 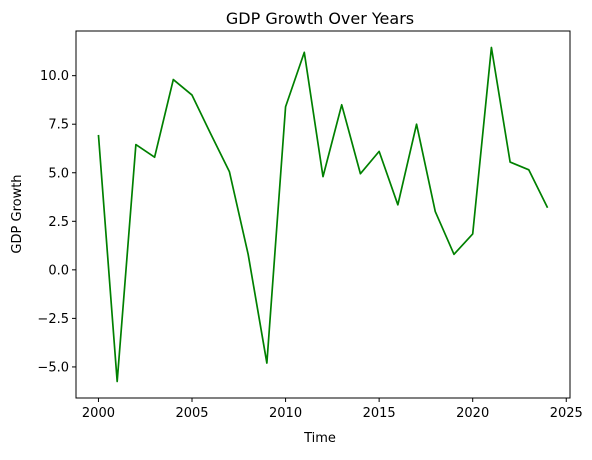 I want to click on y-tick-label: −2.5, so click(x=53, y=319).